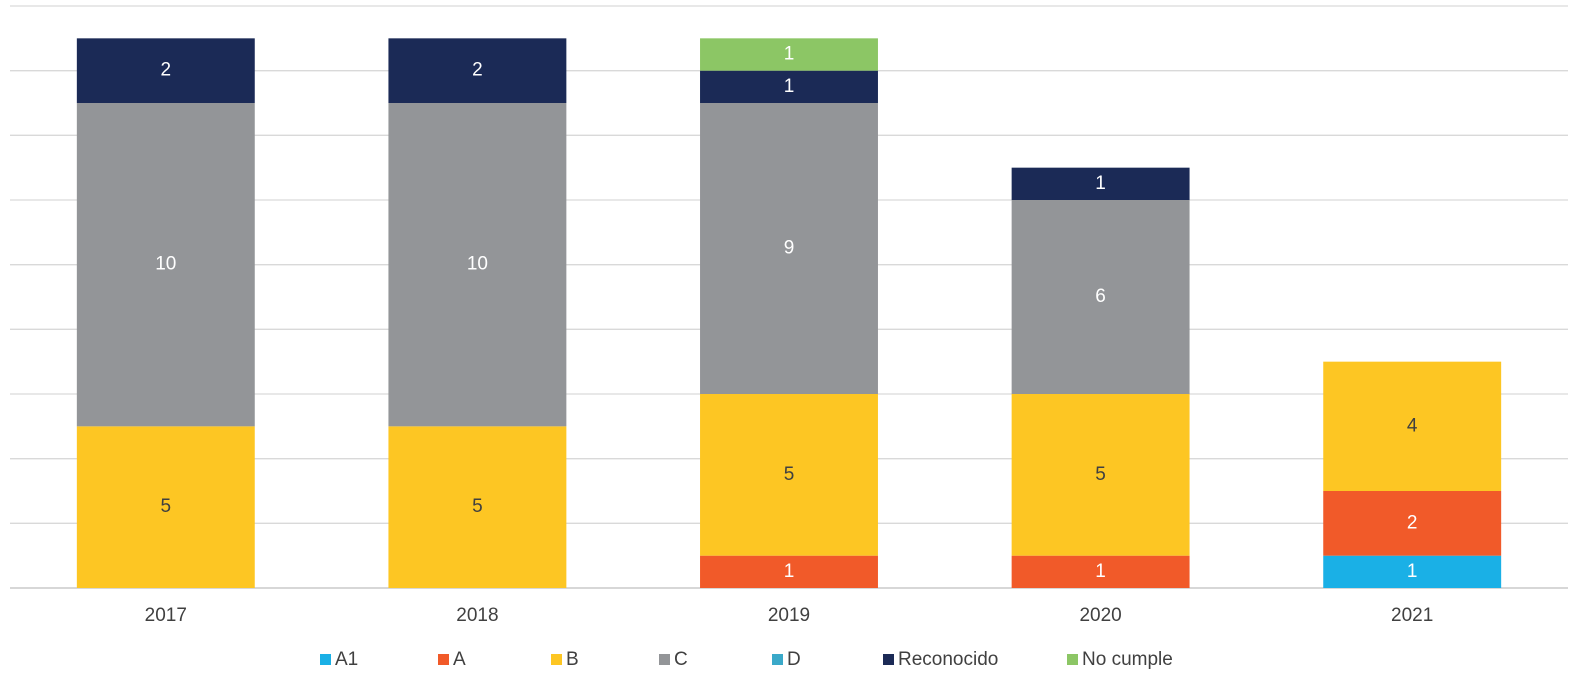  Describe the element at coordinates (459, 659) in the screenshot. I see `legend-label: A` at that location.